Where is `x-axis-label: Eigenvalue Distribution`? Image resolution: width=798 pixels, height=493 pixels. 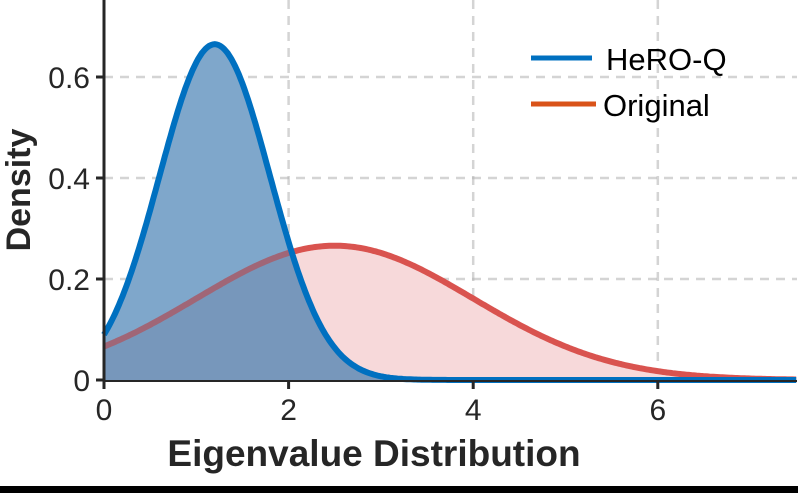
x-axis-label: Eigenvalue Distribution is located at coordinates (373, 453).